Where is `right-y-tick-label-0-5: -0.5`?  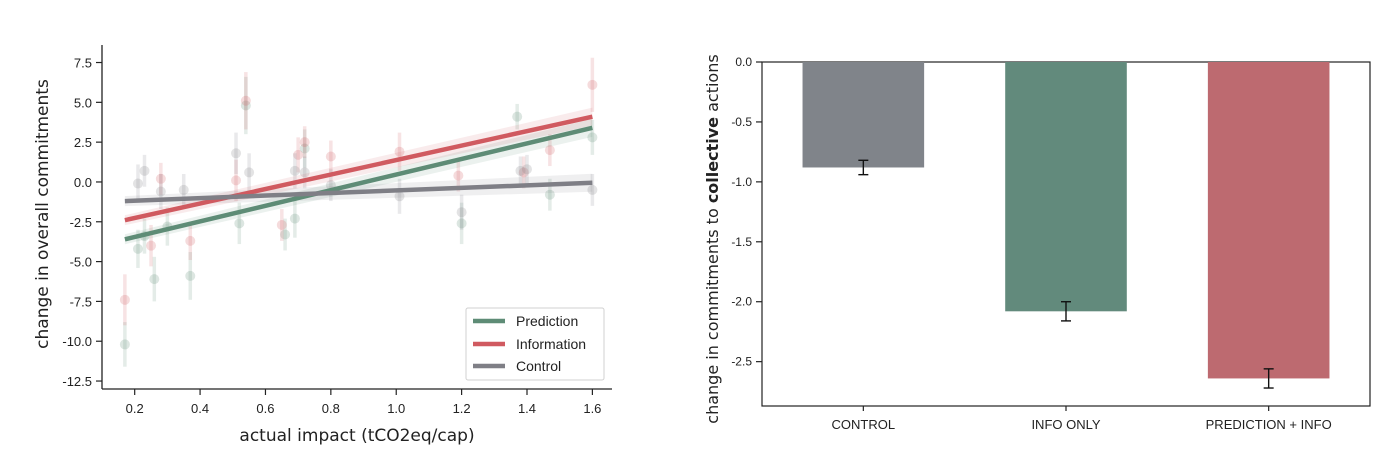
right-y-tick-label-0-5: -0.5 is located at coordinates (741, 122).